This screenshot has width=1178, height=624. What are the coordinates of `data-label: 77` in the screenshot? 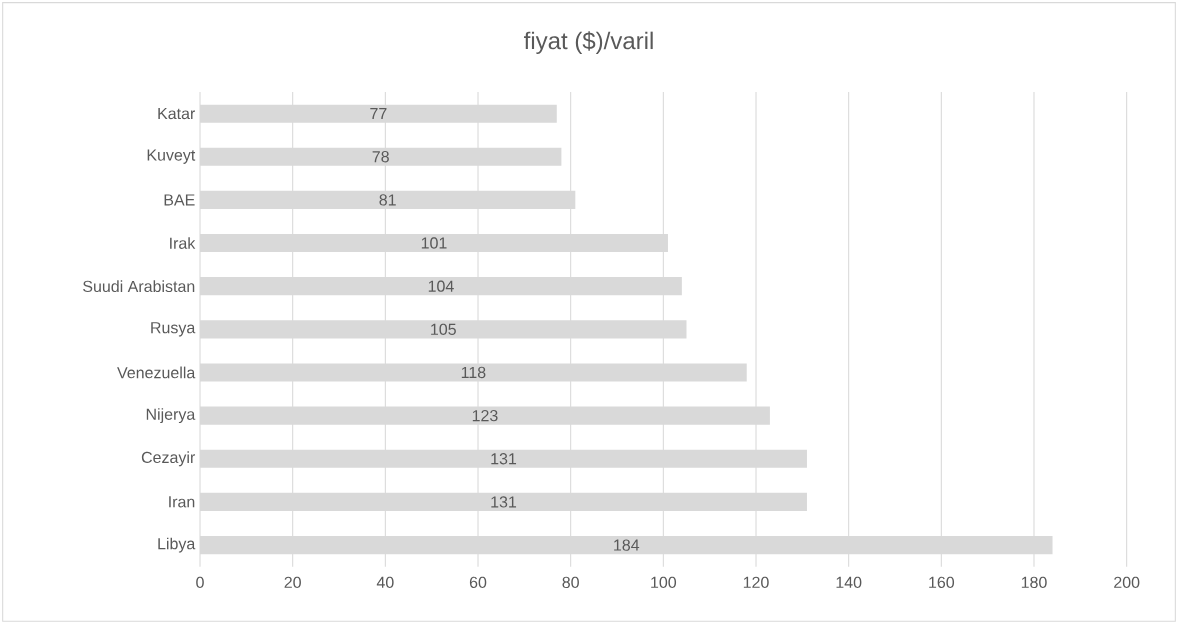 It's located at (378, 114).